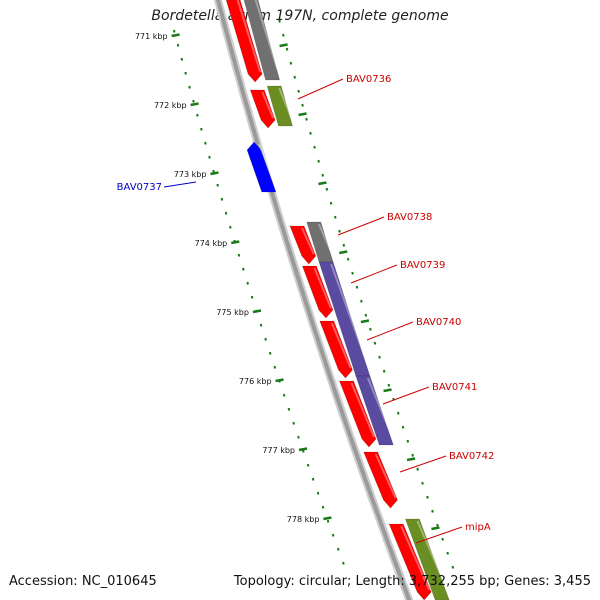  I want to click on tick-label: 777 kbp, so click(278, 450).